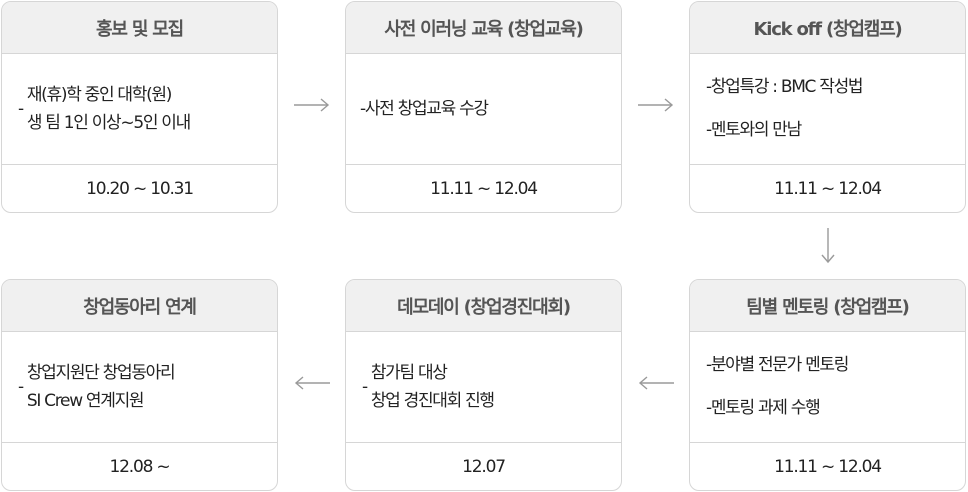  I want to click on step-line: 생 팀 1인 이상~5인 이내, so click(108, 123).